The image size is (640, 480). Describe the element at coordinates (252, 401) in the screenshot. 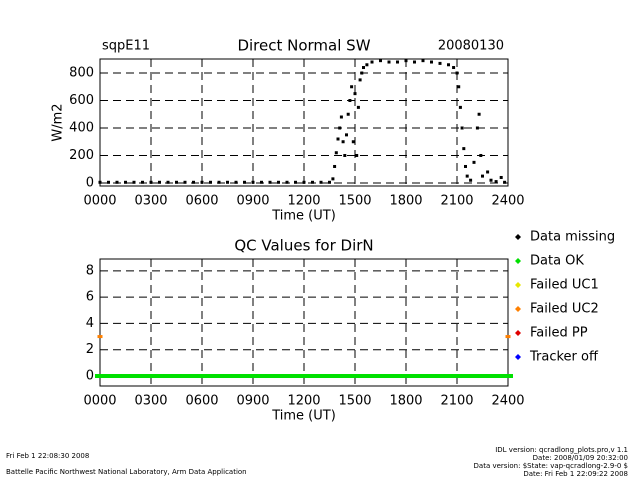

I see `x-tick-label: 0900` at that location.